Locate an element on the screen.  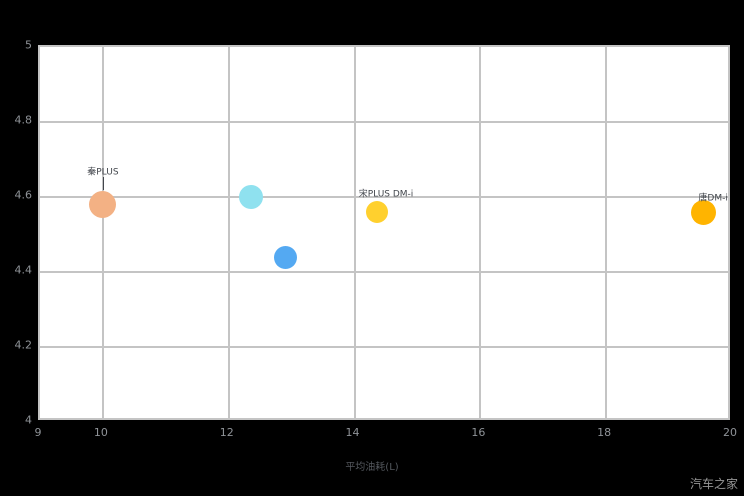
x-tick-label: 16 is located at coordinates (478, 432).